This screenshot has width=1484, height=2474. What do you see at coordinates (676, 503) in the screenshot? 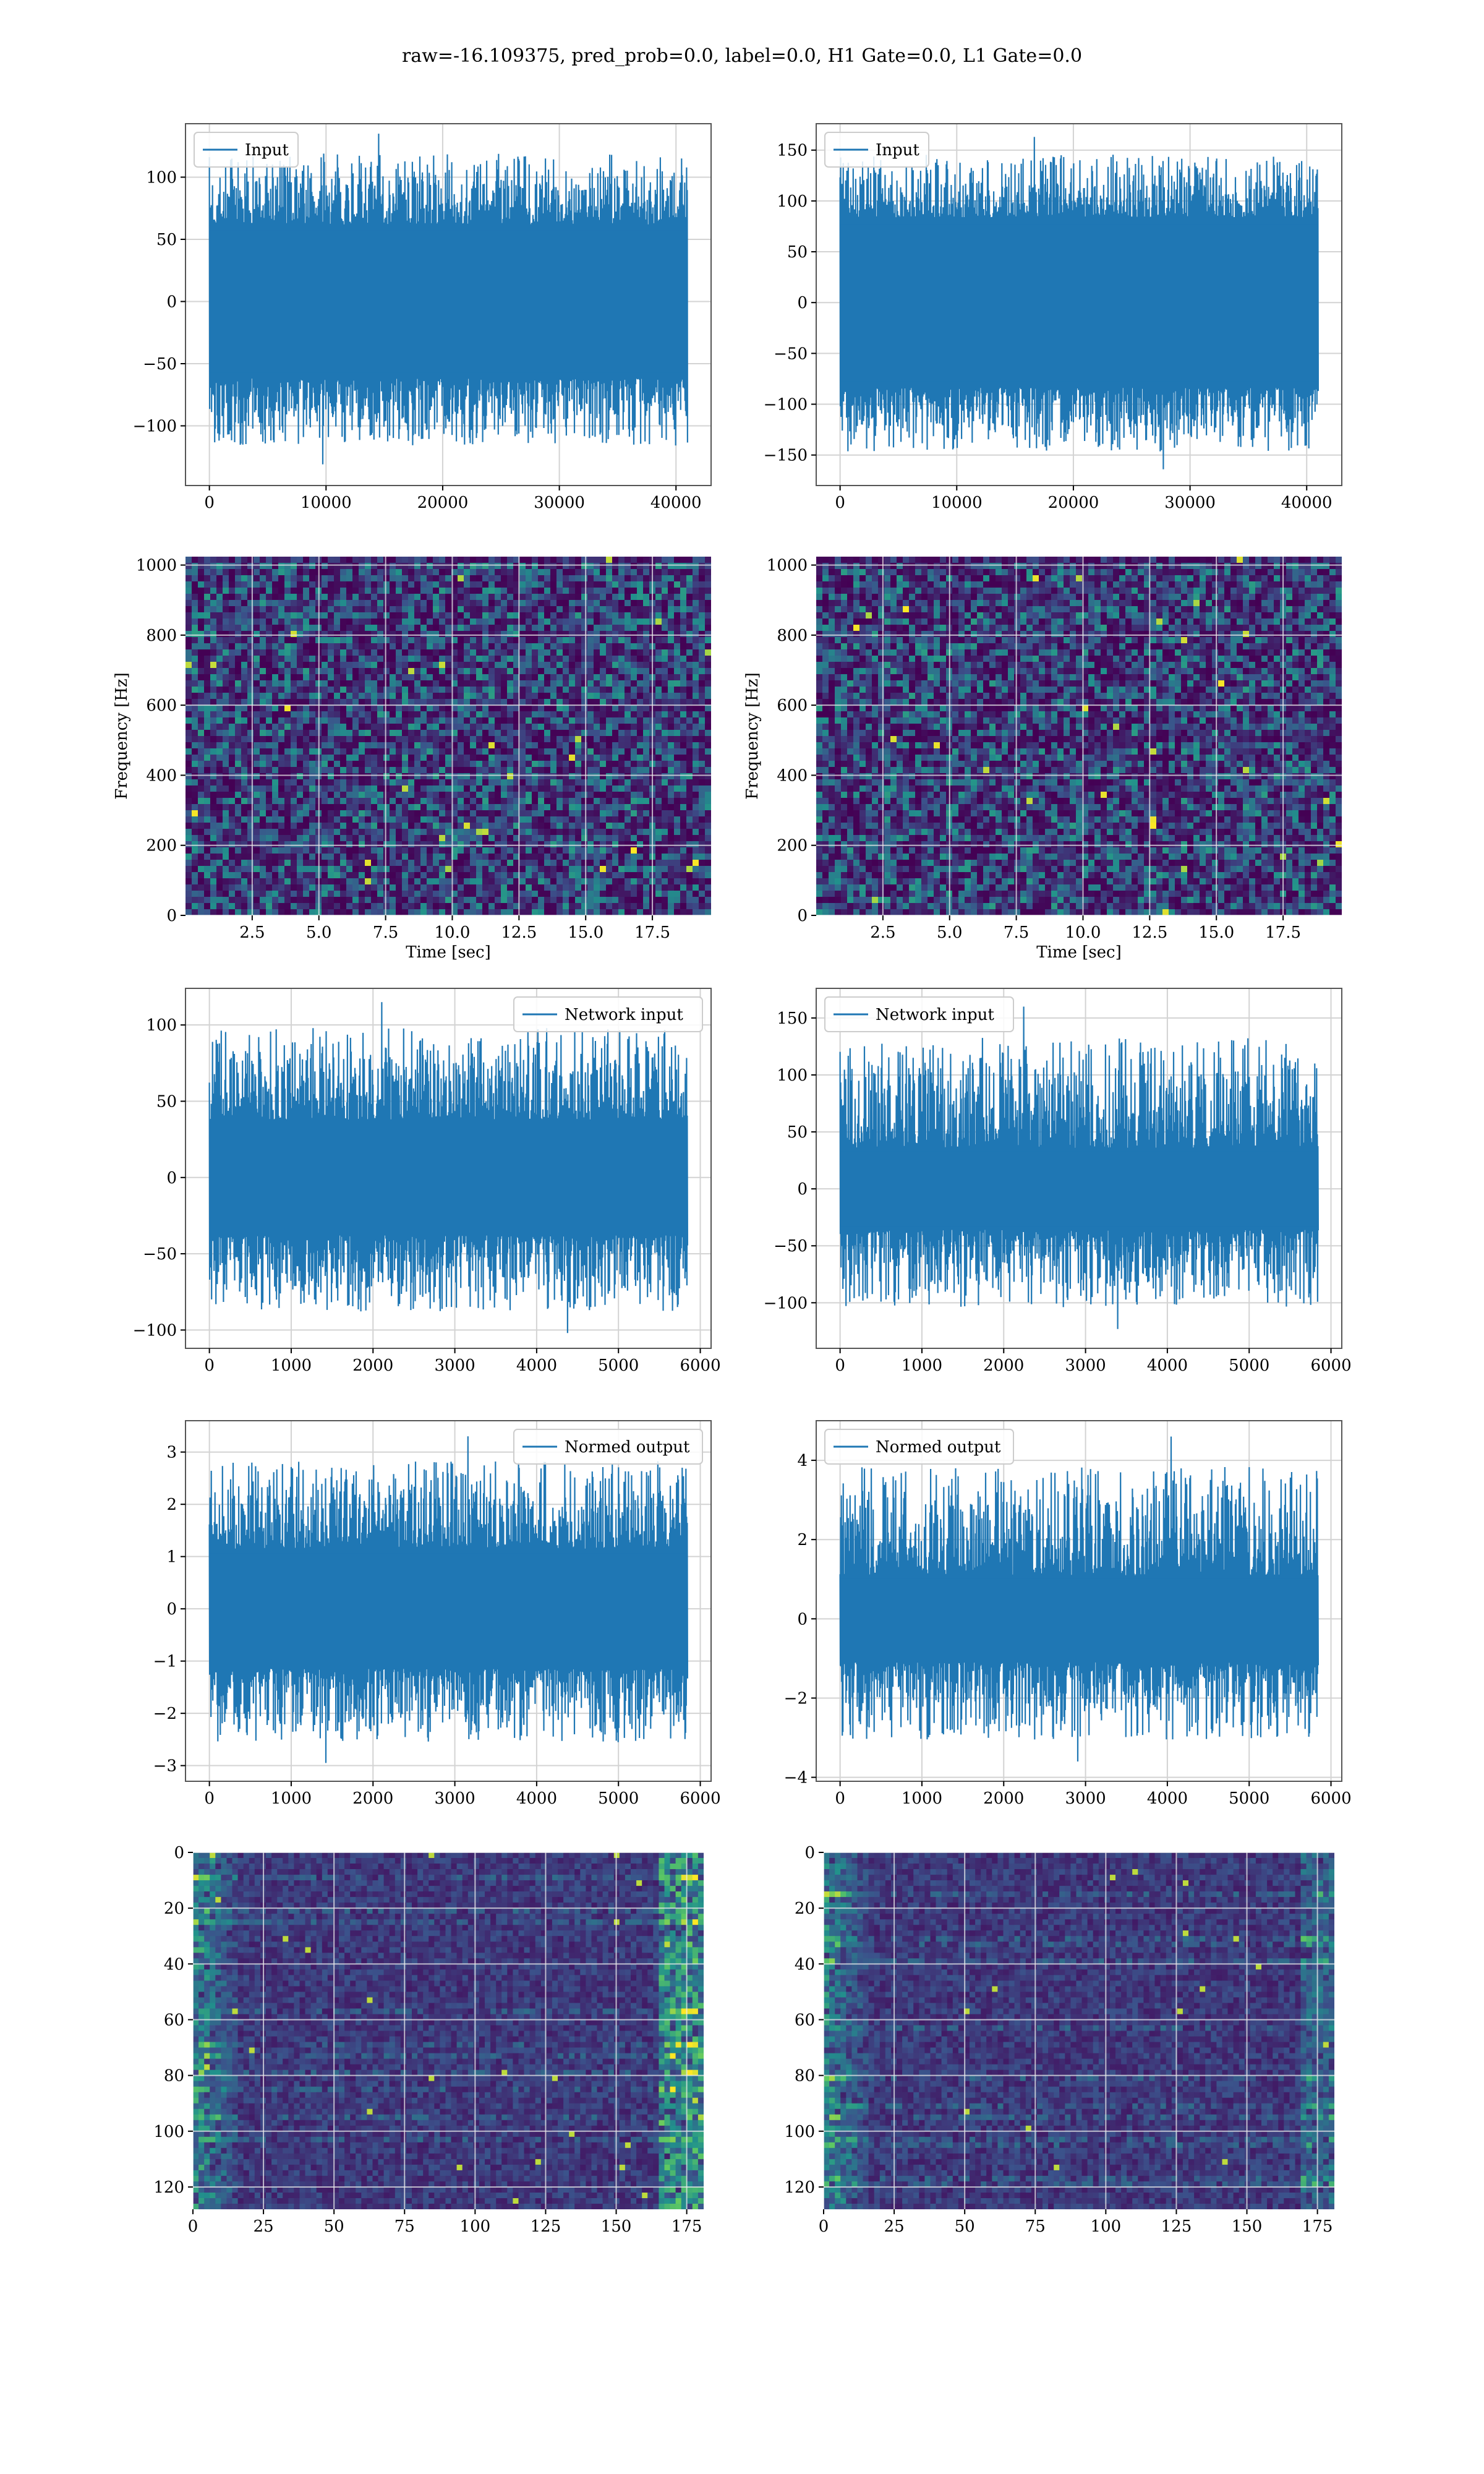
I see `h1-input-xtick-label: 40000` at bounding box center [676, 503].